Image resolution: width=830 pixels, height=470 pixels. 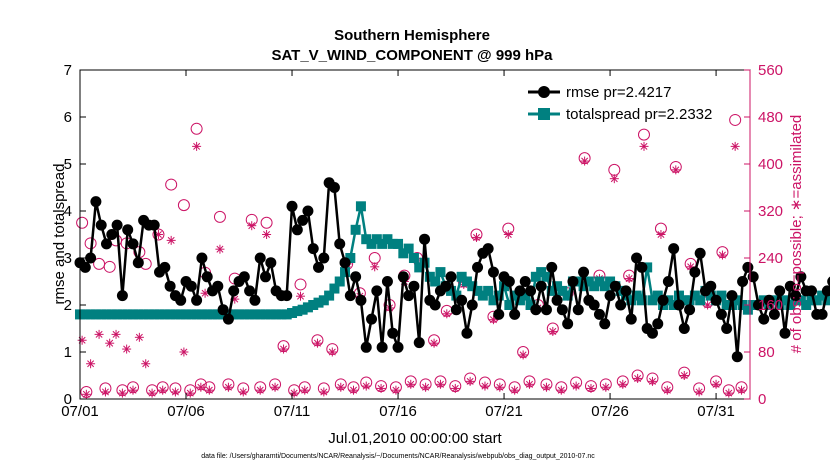 I want to click on y-tick-label: 6, so click(x=68, y=117).